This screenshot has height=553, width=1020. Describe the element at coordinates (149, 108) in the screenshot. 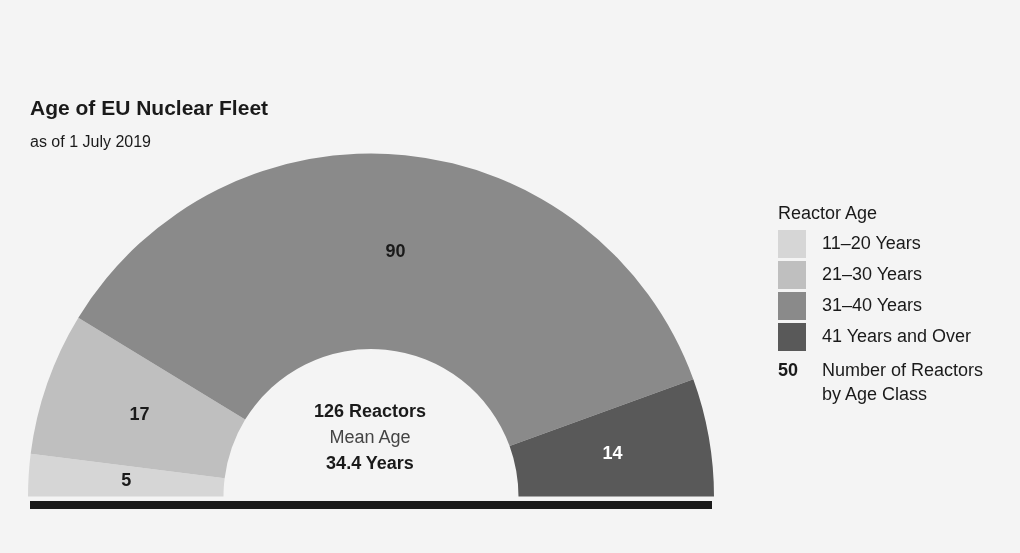

I see `chart-title: Age of EU Nuclear Fleet` at that location.